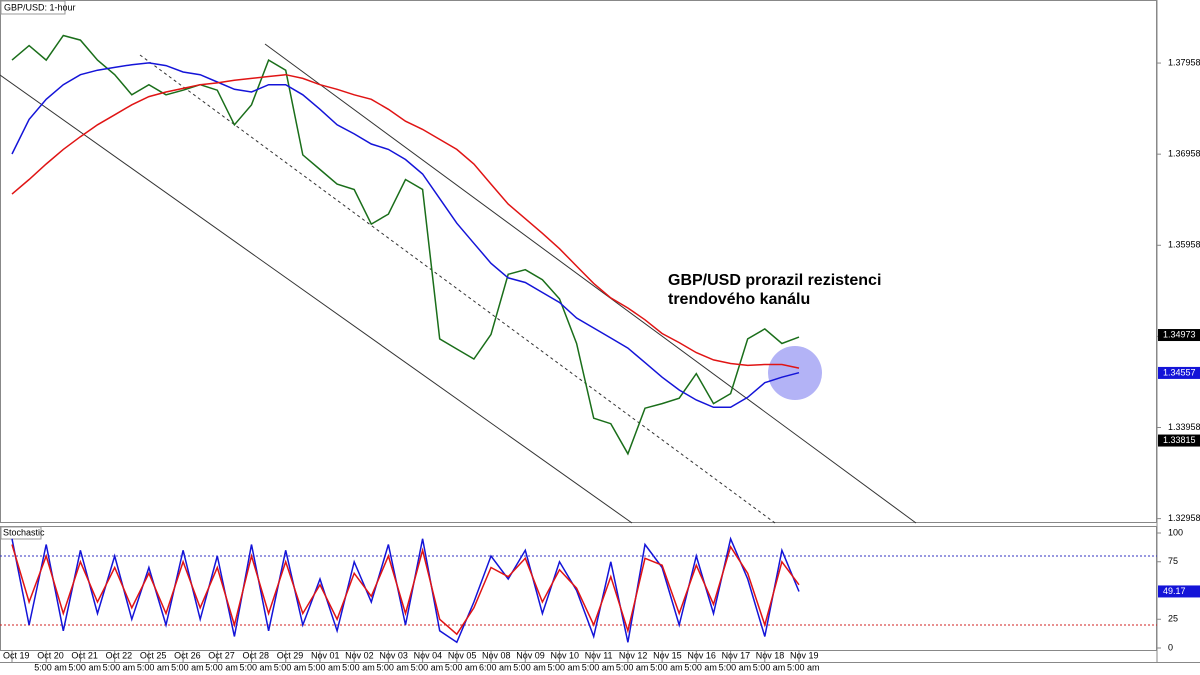  Describe the element at coordinates (701, 655) in the screenshot. I see `x-tick-label: Nov 16` at that location.